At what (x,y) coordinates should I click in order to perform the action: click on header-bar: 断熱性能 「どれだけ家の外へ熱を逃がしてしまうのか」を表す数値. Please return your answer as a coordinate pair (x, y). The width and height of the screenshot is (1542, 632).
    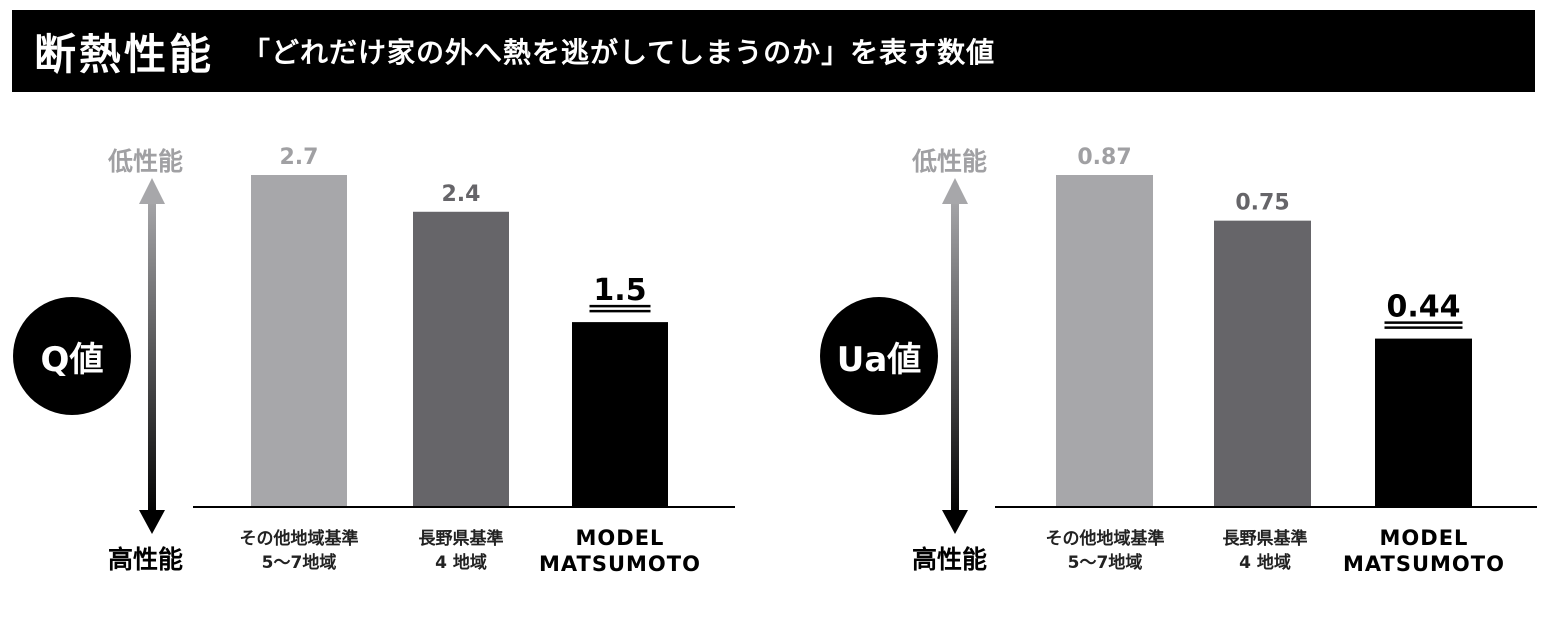
    Looking at the image, I should click on (773, 51).